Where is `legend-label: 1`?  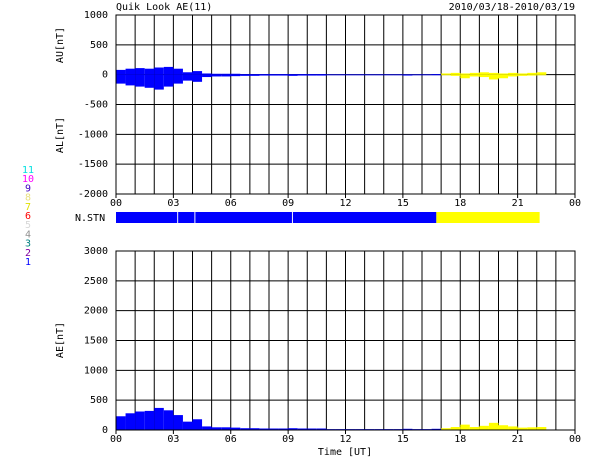
legend-label: 1 is located at coordinates (28, 262).